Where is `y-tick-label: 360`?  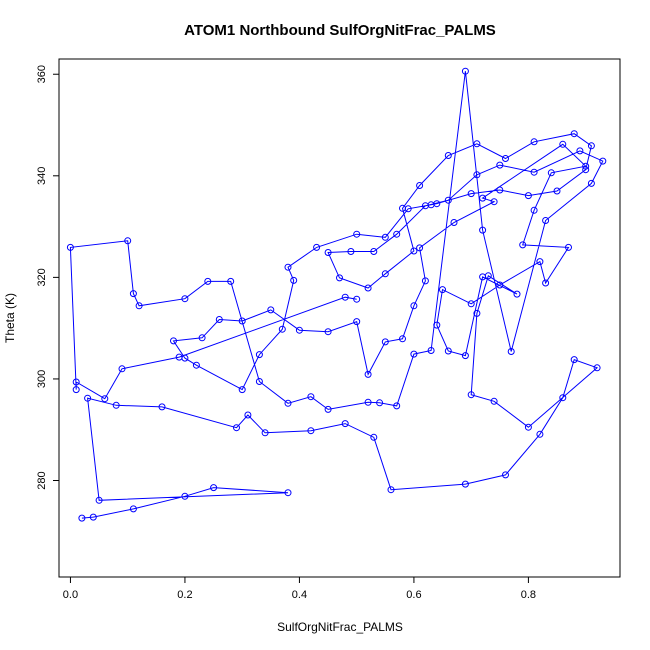 y-tick-label: 360 is located at coordinates (42, 74).